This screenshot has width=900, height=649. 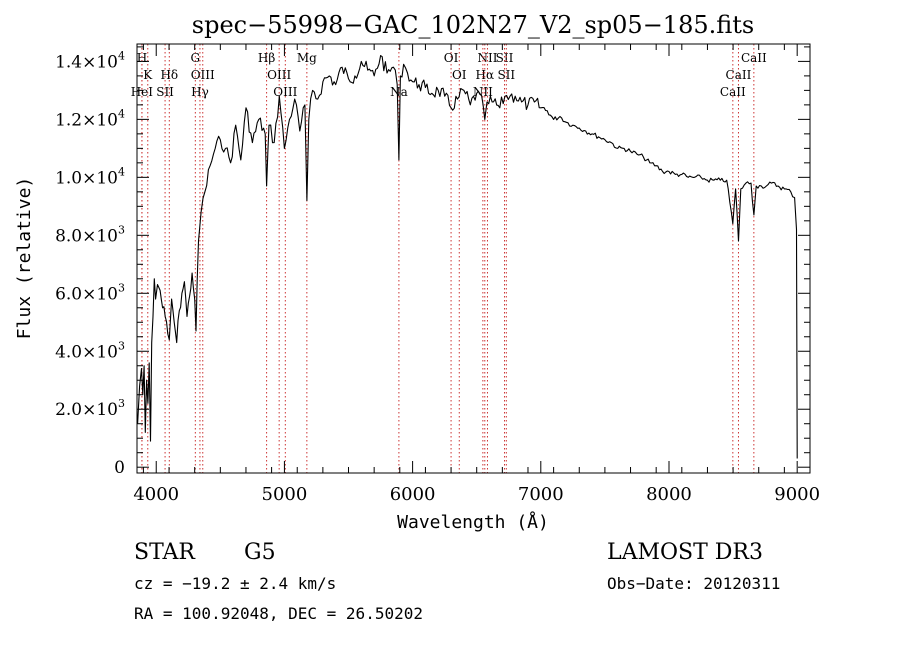 I want to click on y-tick-exponent-7: 4, so click(x=121, y=55).